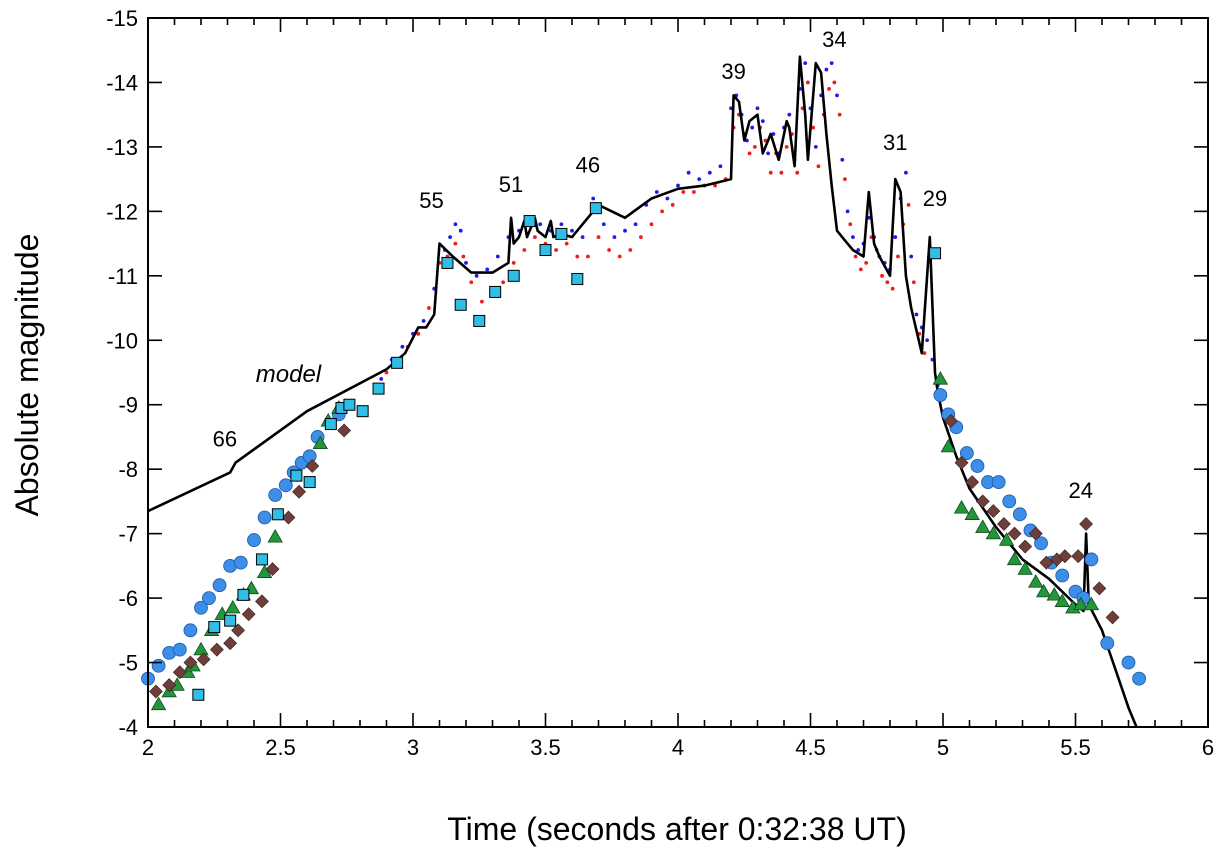  What do you see at coordinates (148, 747) in the screenshot?
I see `x-tick-label: 2` at bounding box center [148, 747].